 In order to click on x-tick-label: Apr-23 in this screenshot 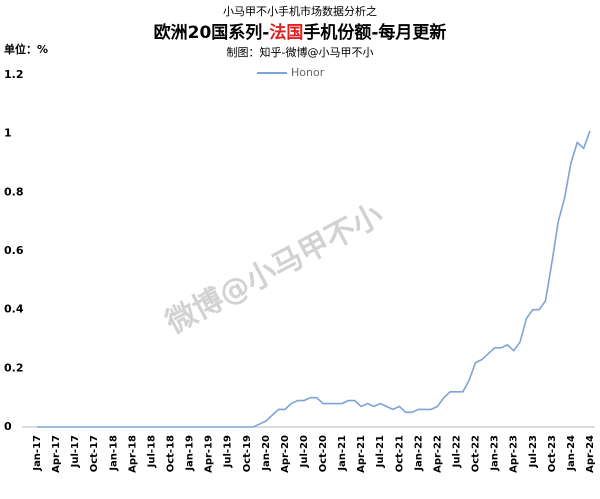, I will do `click(514, 454)`.